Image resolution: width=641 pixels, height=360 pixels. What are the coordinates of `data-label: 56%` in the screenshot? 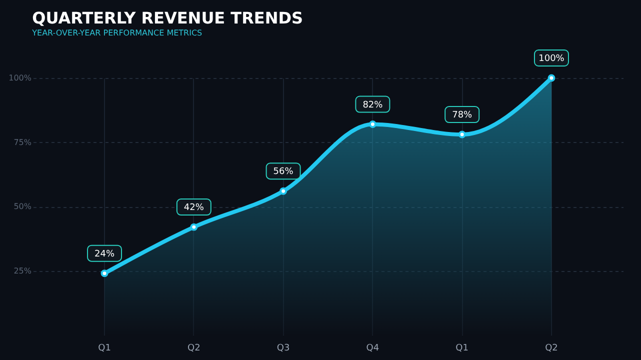 It's located at (283, 172).